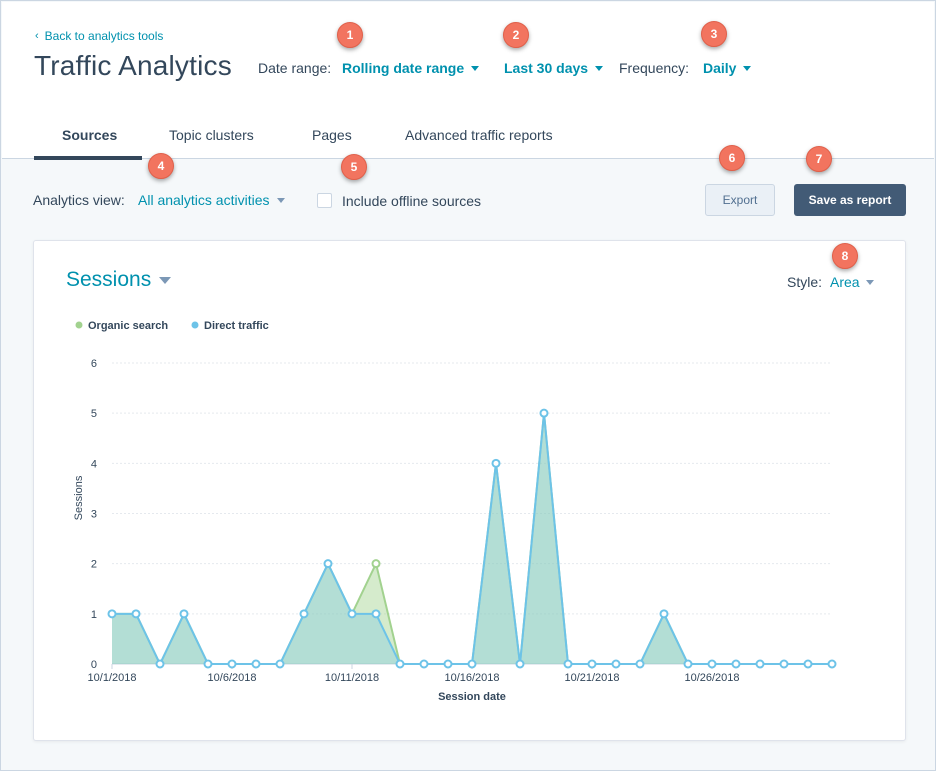  I want to click on y-tick-label: 6, so click(94, 364).